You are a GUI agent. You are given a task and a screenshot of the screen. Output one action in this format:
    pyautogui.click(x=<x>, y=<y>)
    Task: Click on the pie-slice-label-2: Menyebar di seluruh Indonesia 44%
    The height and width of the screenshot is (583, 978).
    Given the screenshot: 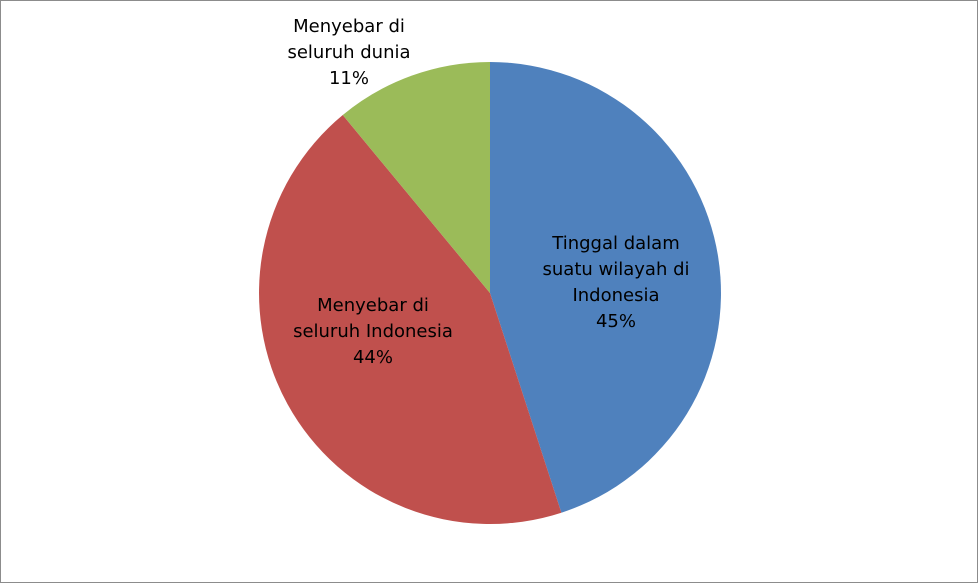 What is the action you would take?
    pyautogui.click(x=373, y=331)
    